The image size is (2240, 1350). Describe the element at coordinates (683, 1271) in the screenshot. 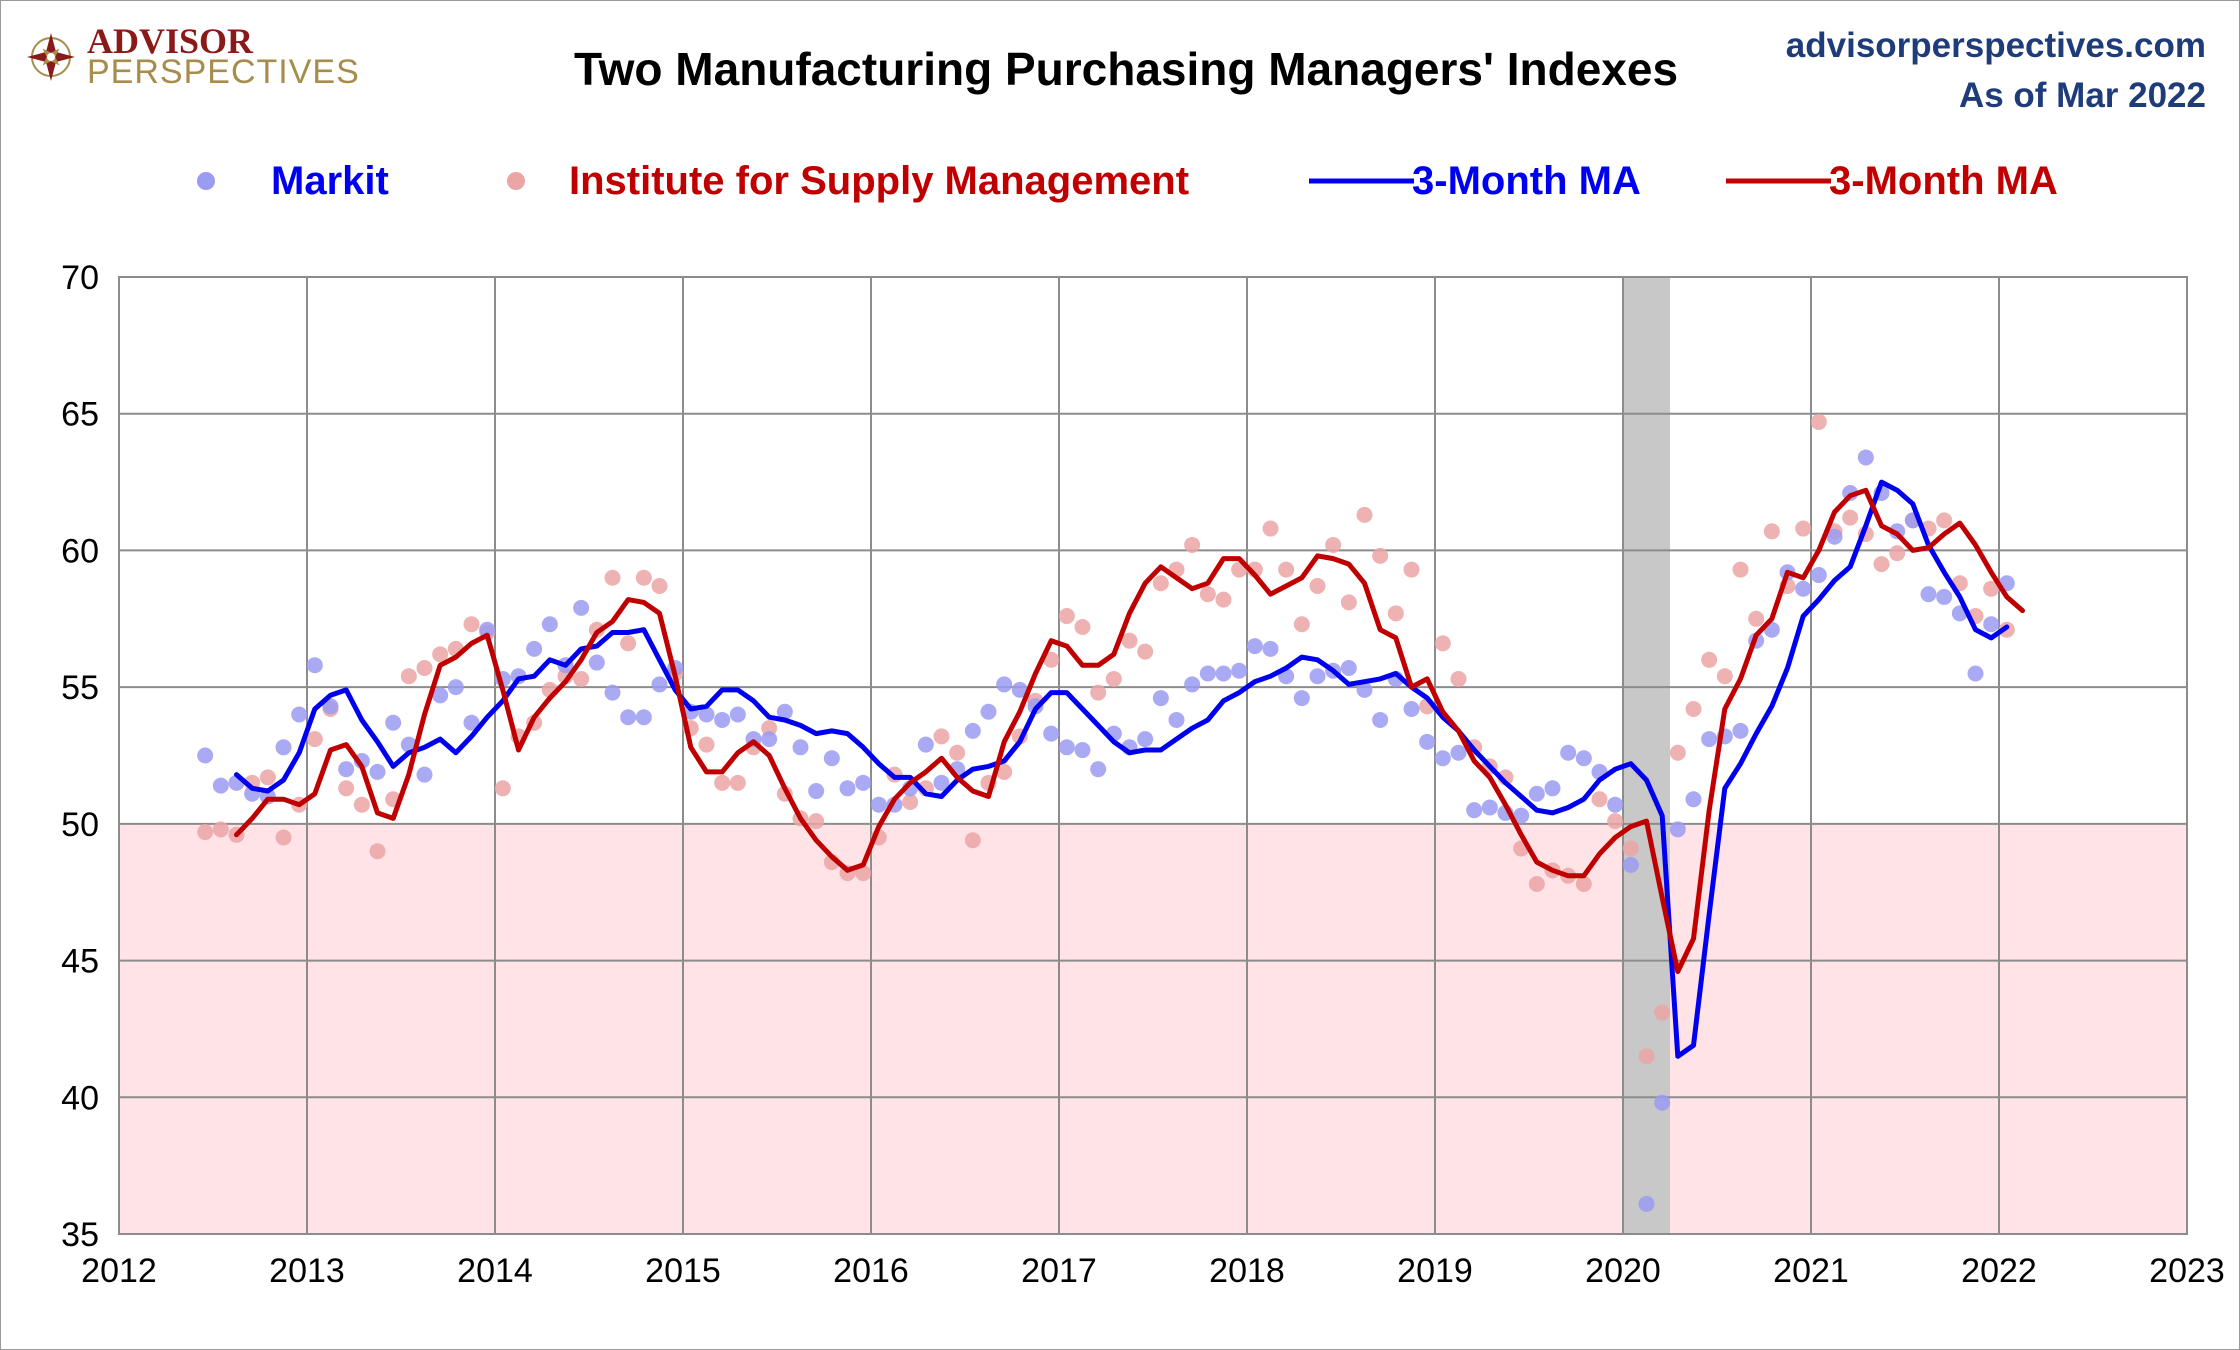

I see `x-tick-label: 2015` at that location.